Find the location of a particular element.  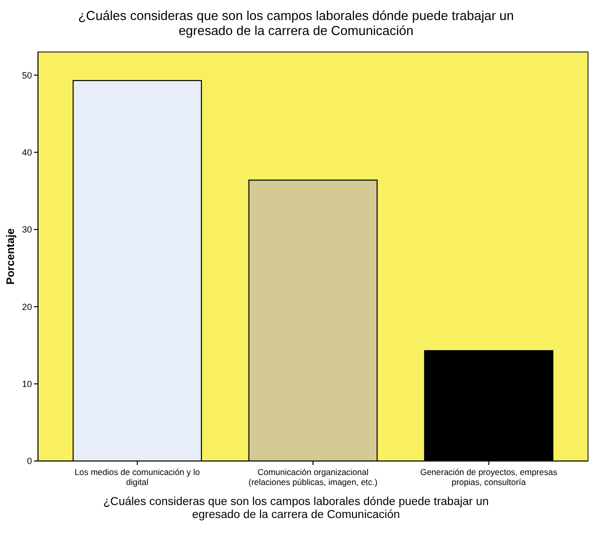

chart-title: ¿Cuáles consideras que son los campos laborales dónde puede trabajar un egresado de la carrera de Comunicación is located at coordinates (296, 23).